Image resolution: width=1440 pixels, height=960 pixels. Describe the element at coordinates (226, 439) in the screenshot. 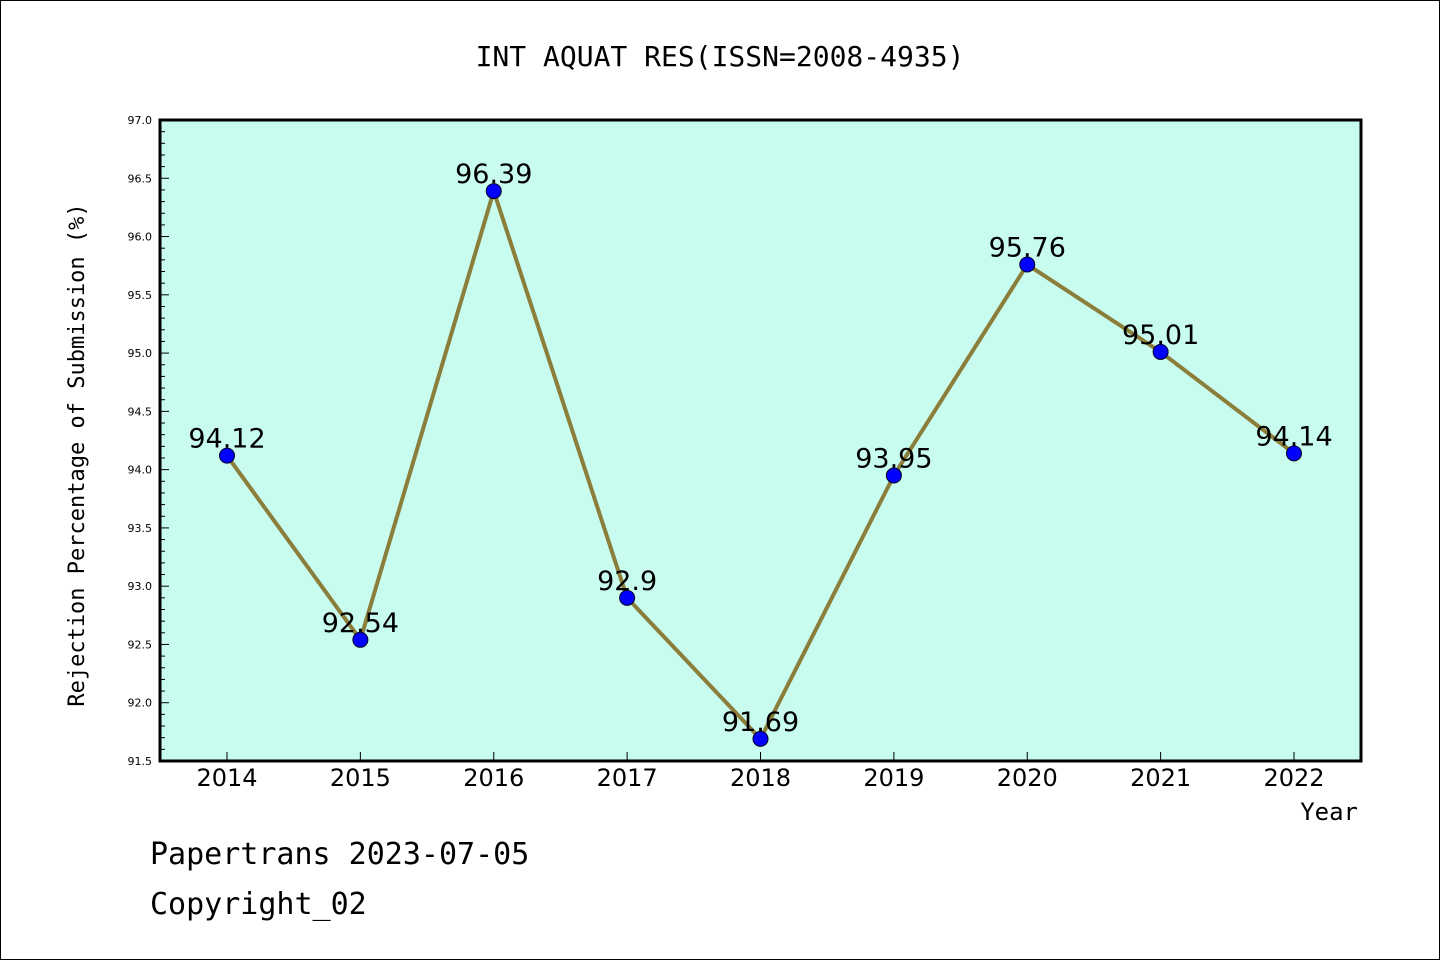

I see `data-label: 94.12` at that location.